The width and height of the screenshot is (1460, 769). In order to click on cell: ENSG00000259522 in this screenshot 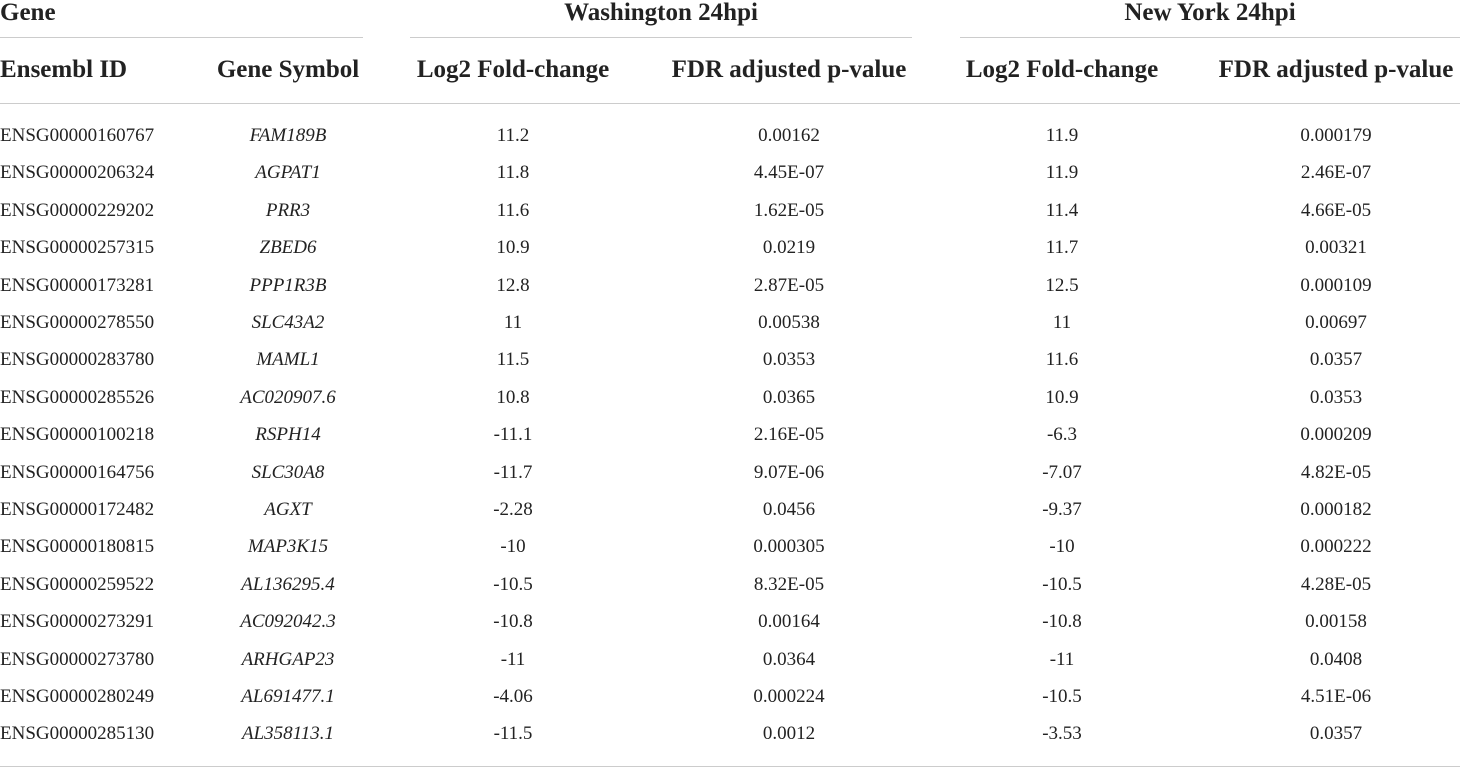, I will do `click(77, 584)`.